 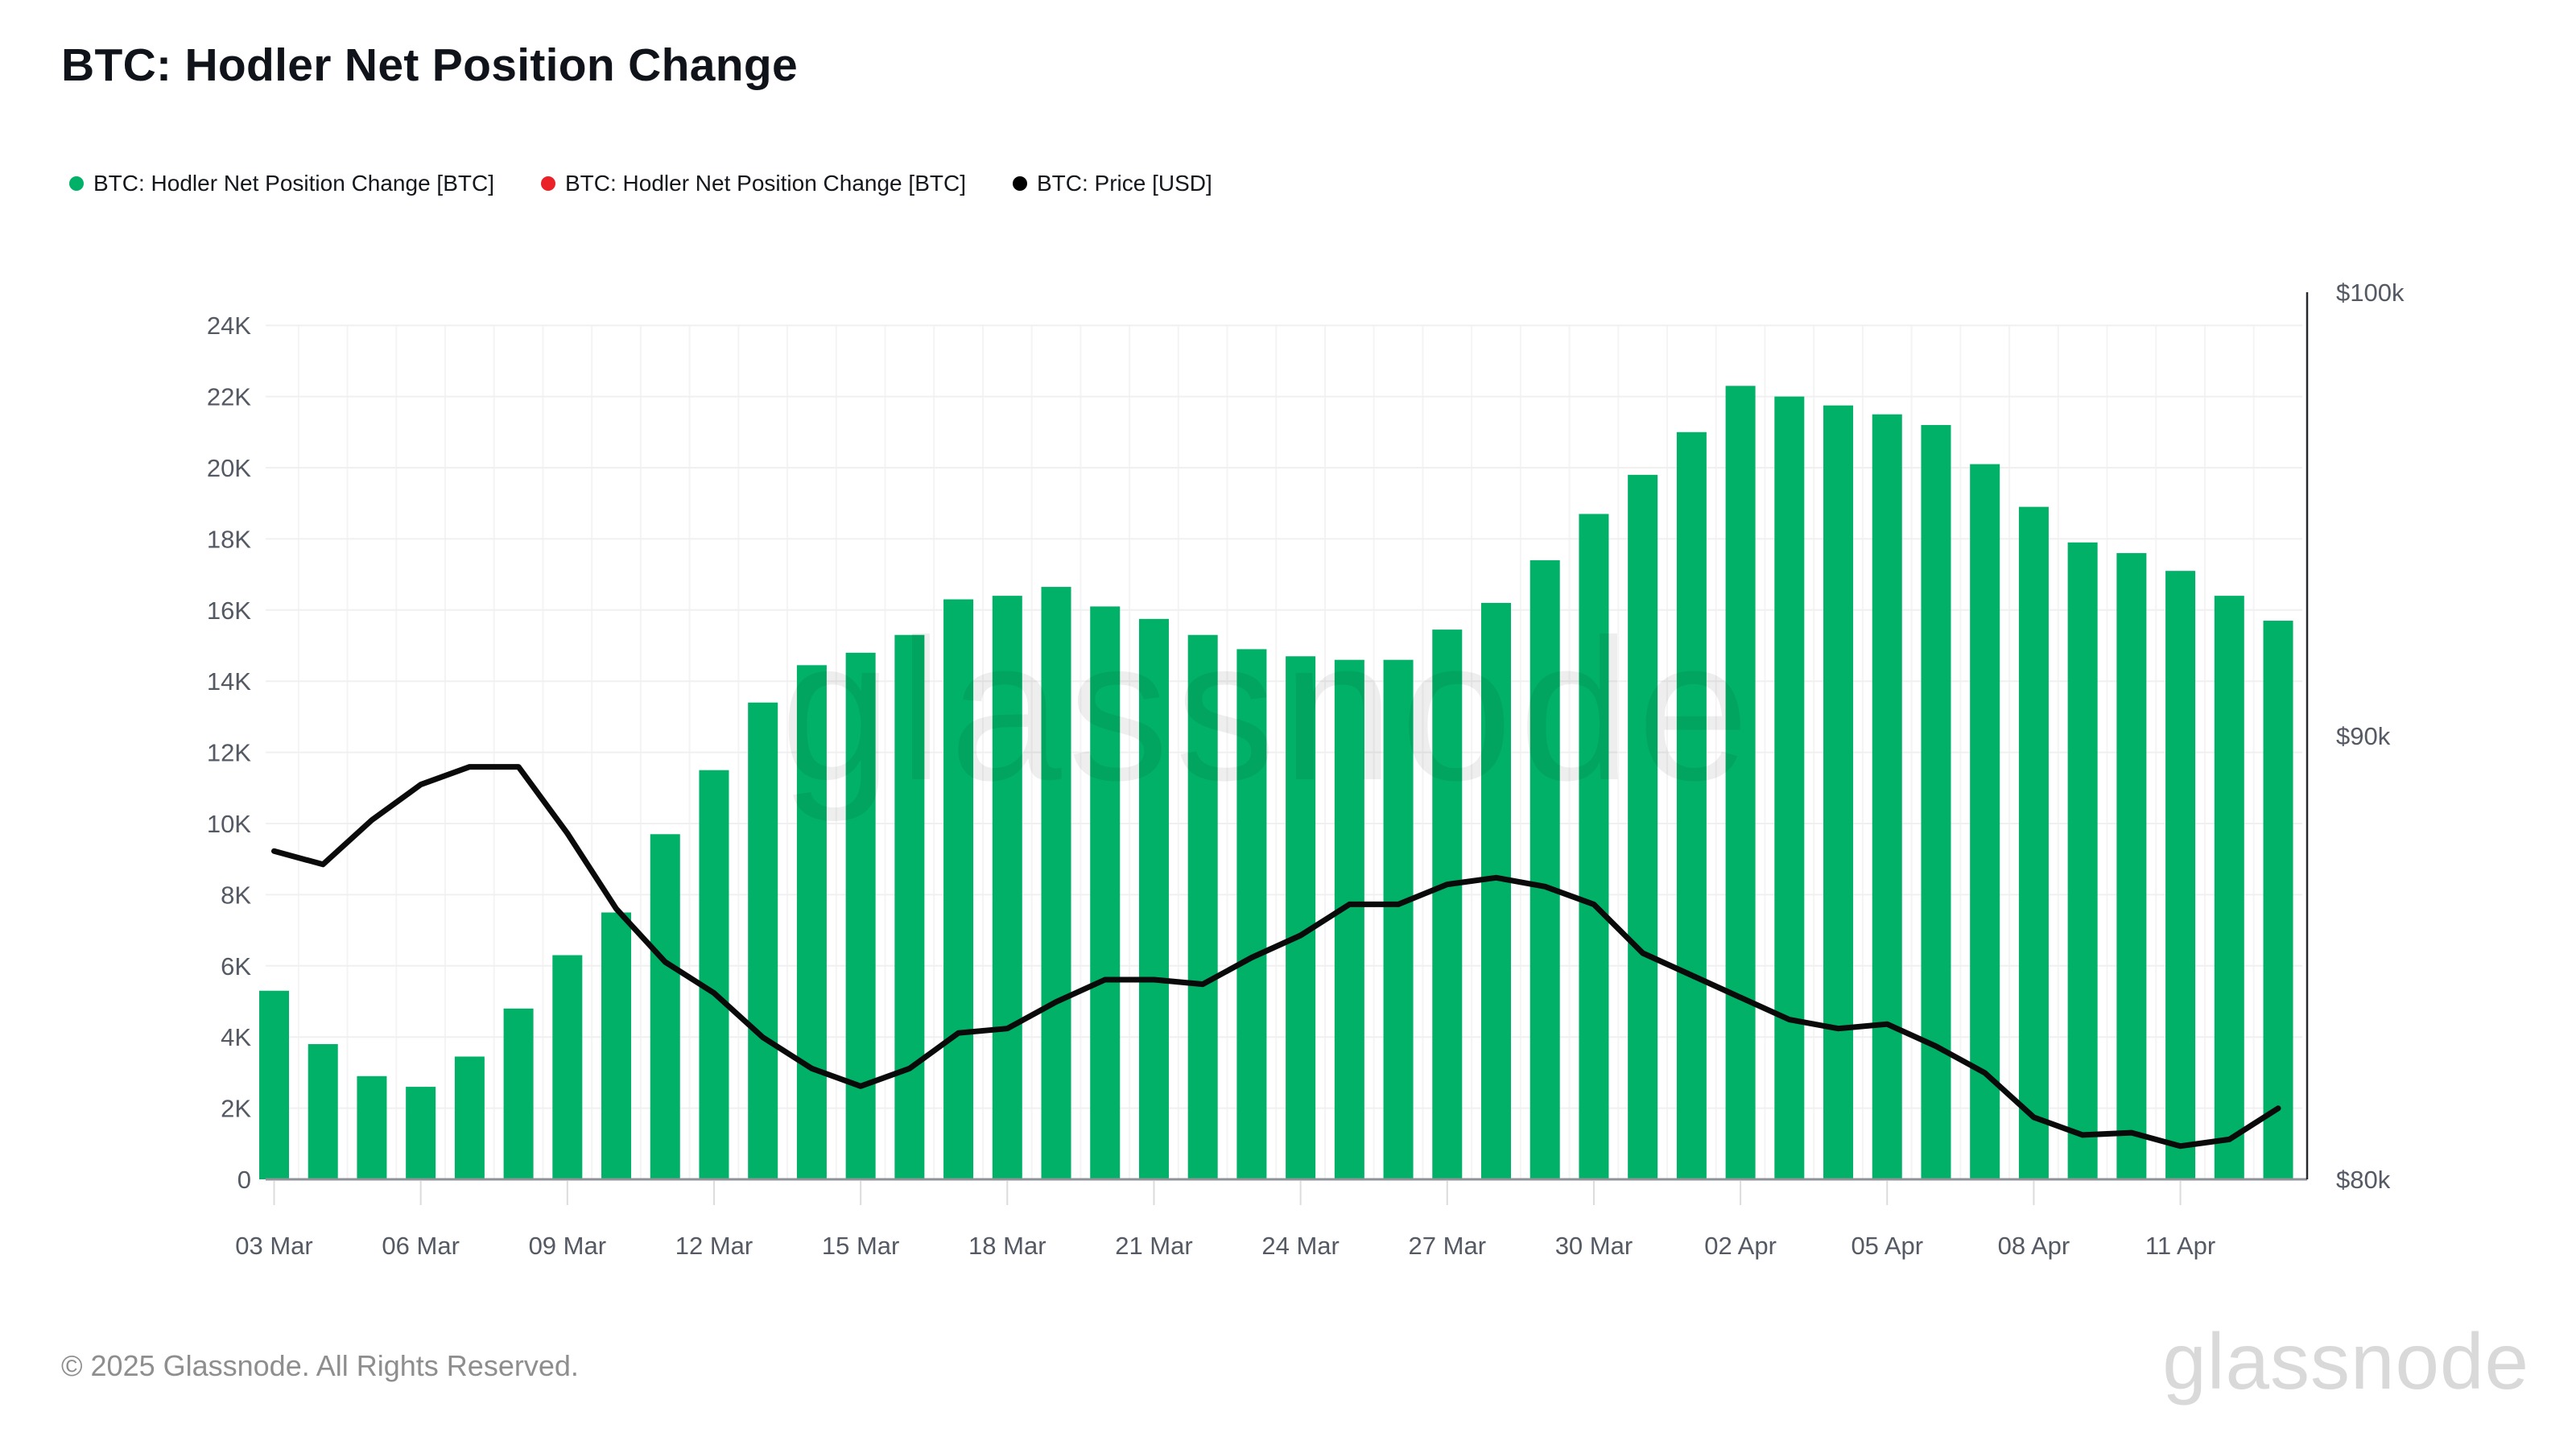 What do you see at coordinates (1985, 821) in the screenshot?
I see `bar-07-Apr` at bounding box center [1985, 821].